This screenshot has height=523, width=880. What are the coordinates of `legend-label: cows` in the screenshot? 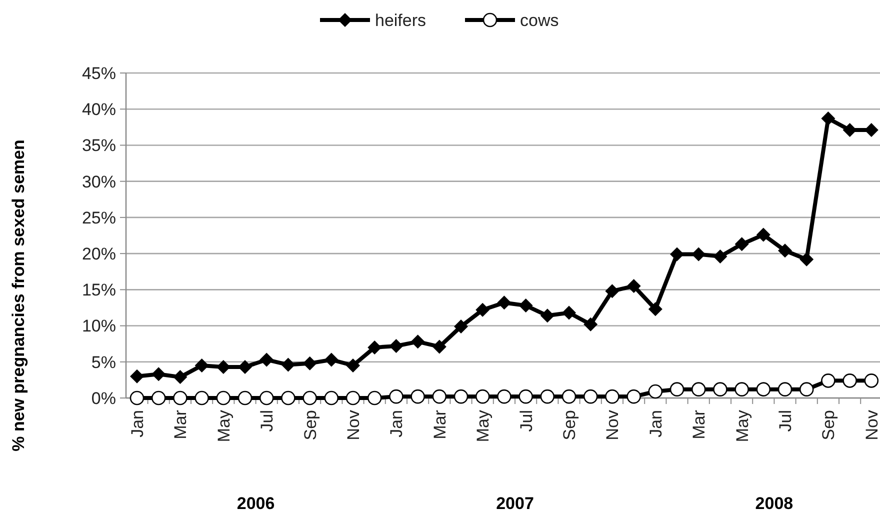 It's located at (539, 20).